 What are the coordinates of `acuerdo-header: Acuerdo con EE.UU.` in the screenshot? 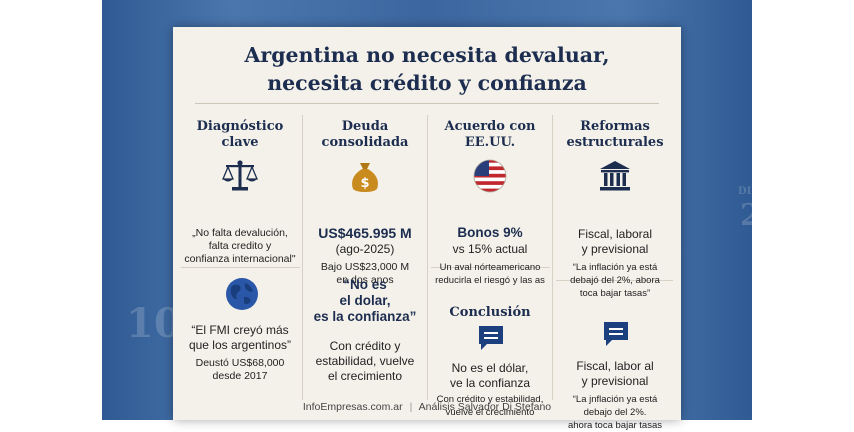 It's located at (490, 134).